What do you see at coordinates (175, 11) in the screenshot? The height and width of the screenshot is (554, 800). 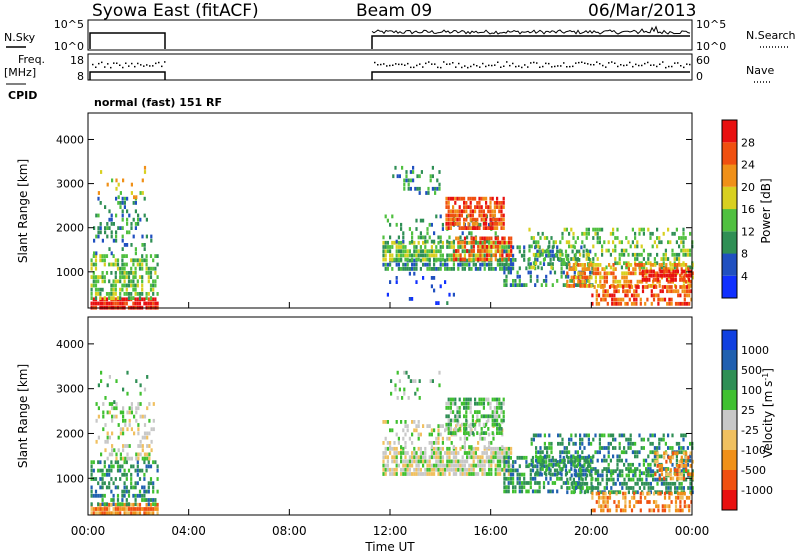 I see `station-title: Syowa East (fitACF)` at bounding box center [175, 11].